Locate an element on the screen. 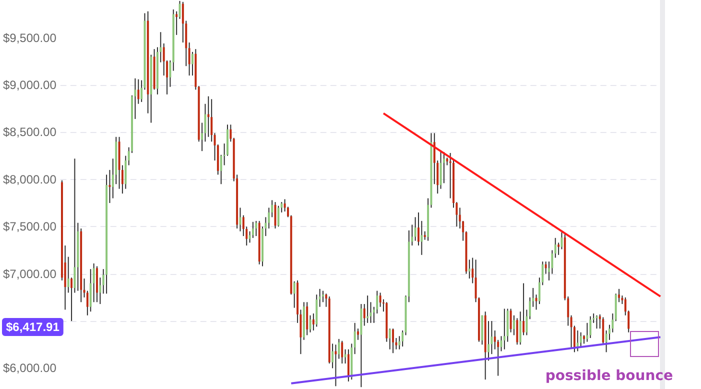 This screenshot has height=389, width=701. y-tick-label: $9,000.00 is located at coordinates (29, 85).